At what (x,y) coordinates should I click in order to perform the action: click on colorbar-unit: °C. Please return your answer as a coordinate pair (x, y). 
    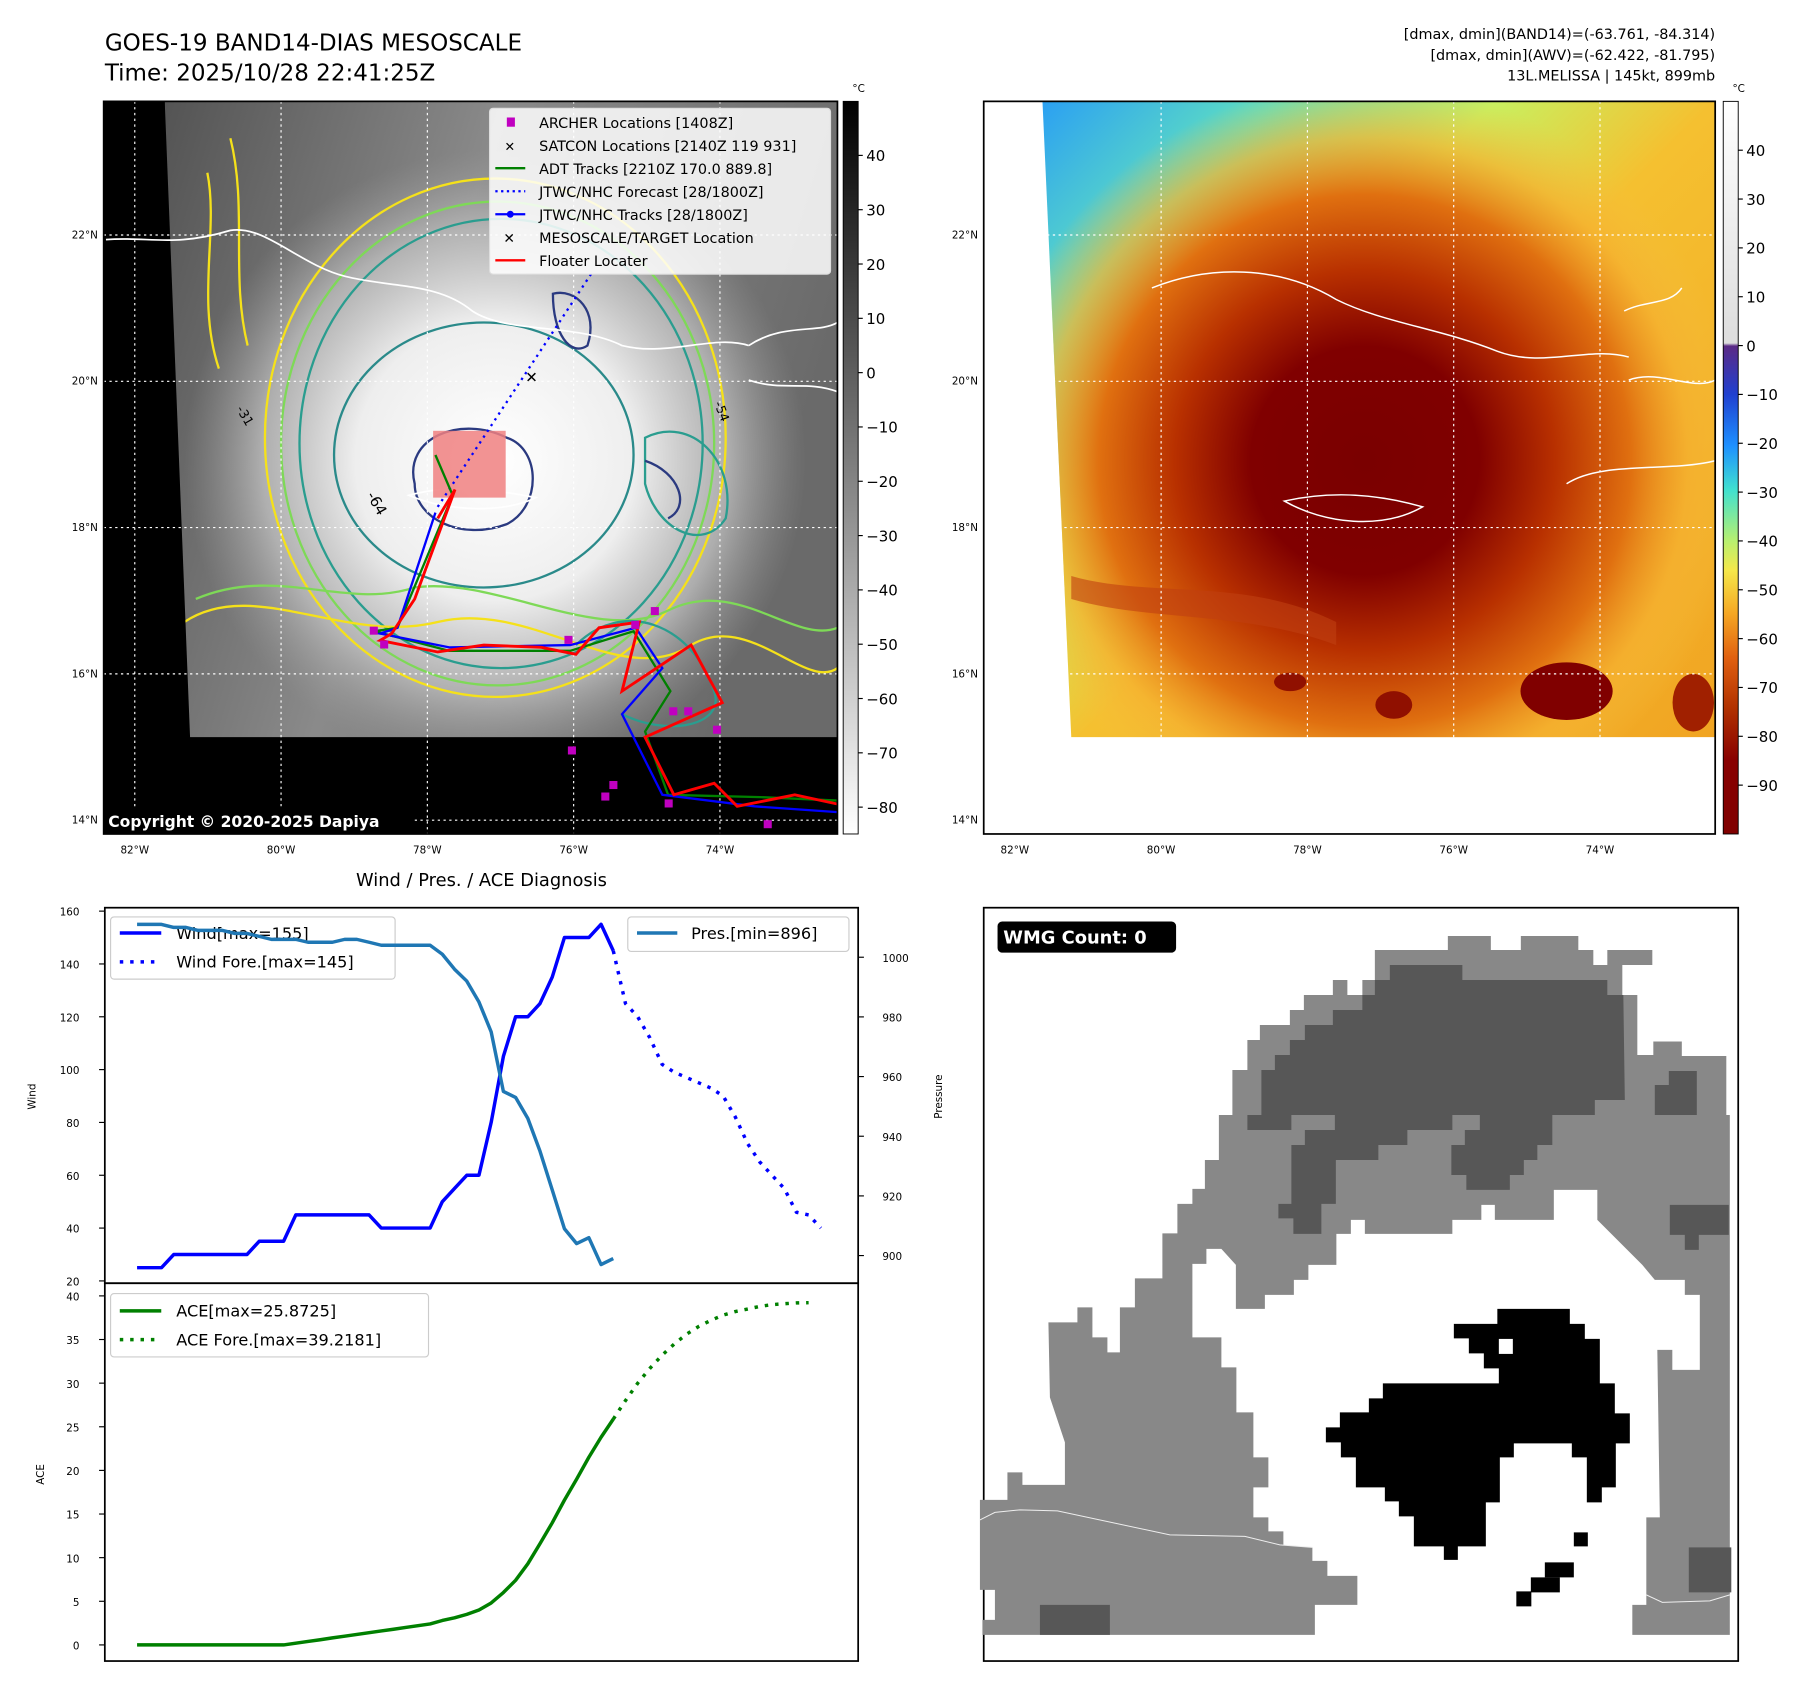
    Looking at the image, I should click on (858, 89).